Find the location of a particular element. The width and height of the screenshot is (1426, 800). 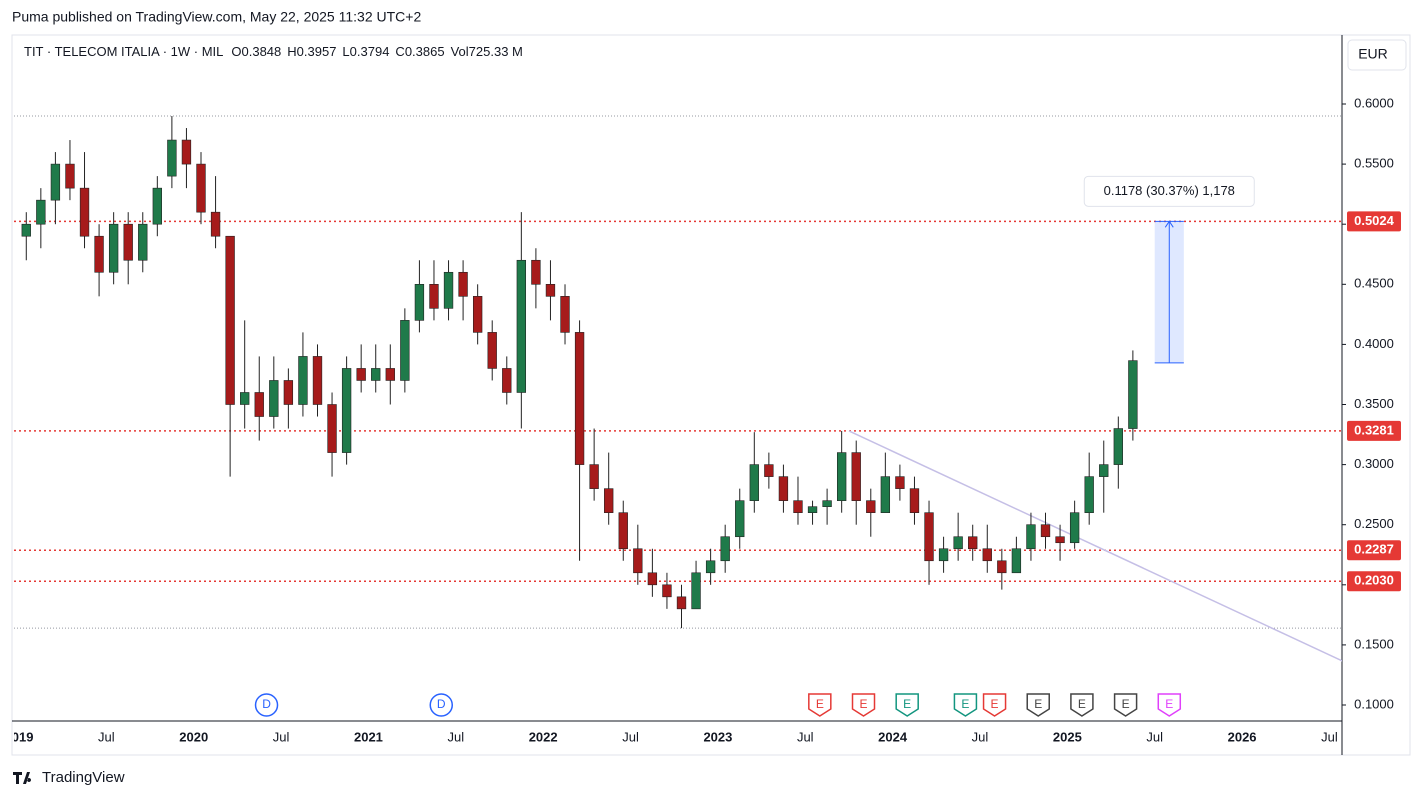

measure-label: 0.1178 (30.37%) 1,178 is located at coordinates (1169, 190).